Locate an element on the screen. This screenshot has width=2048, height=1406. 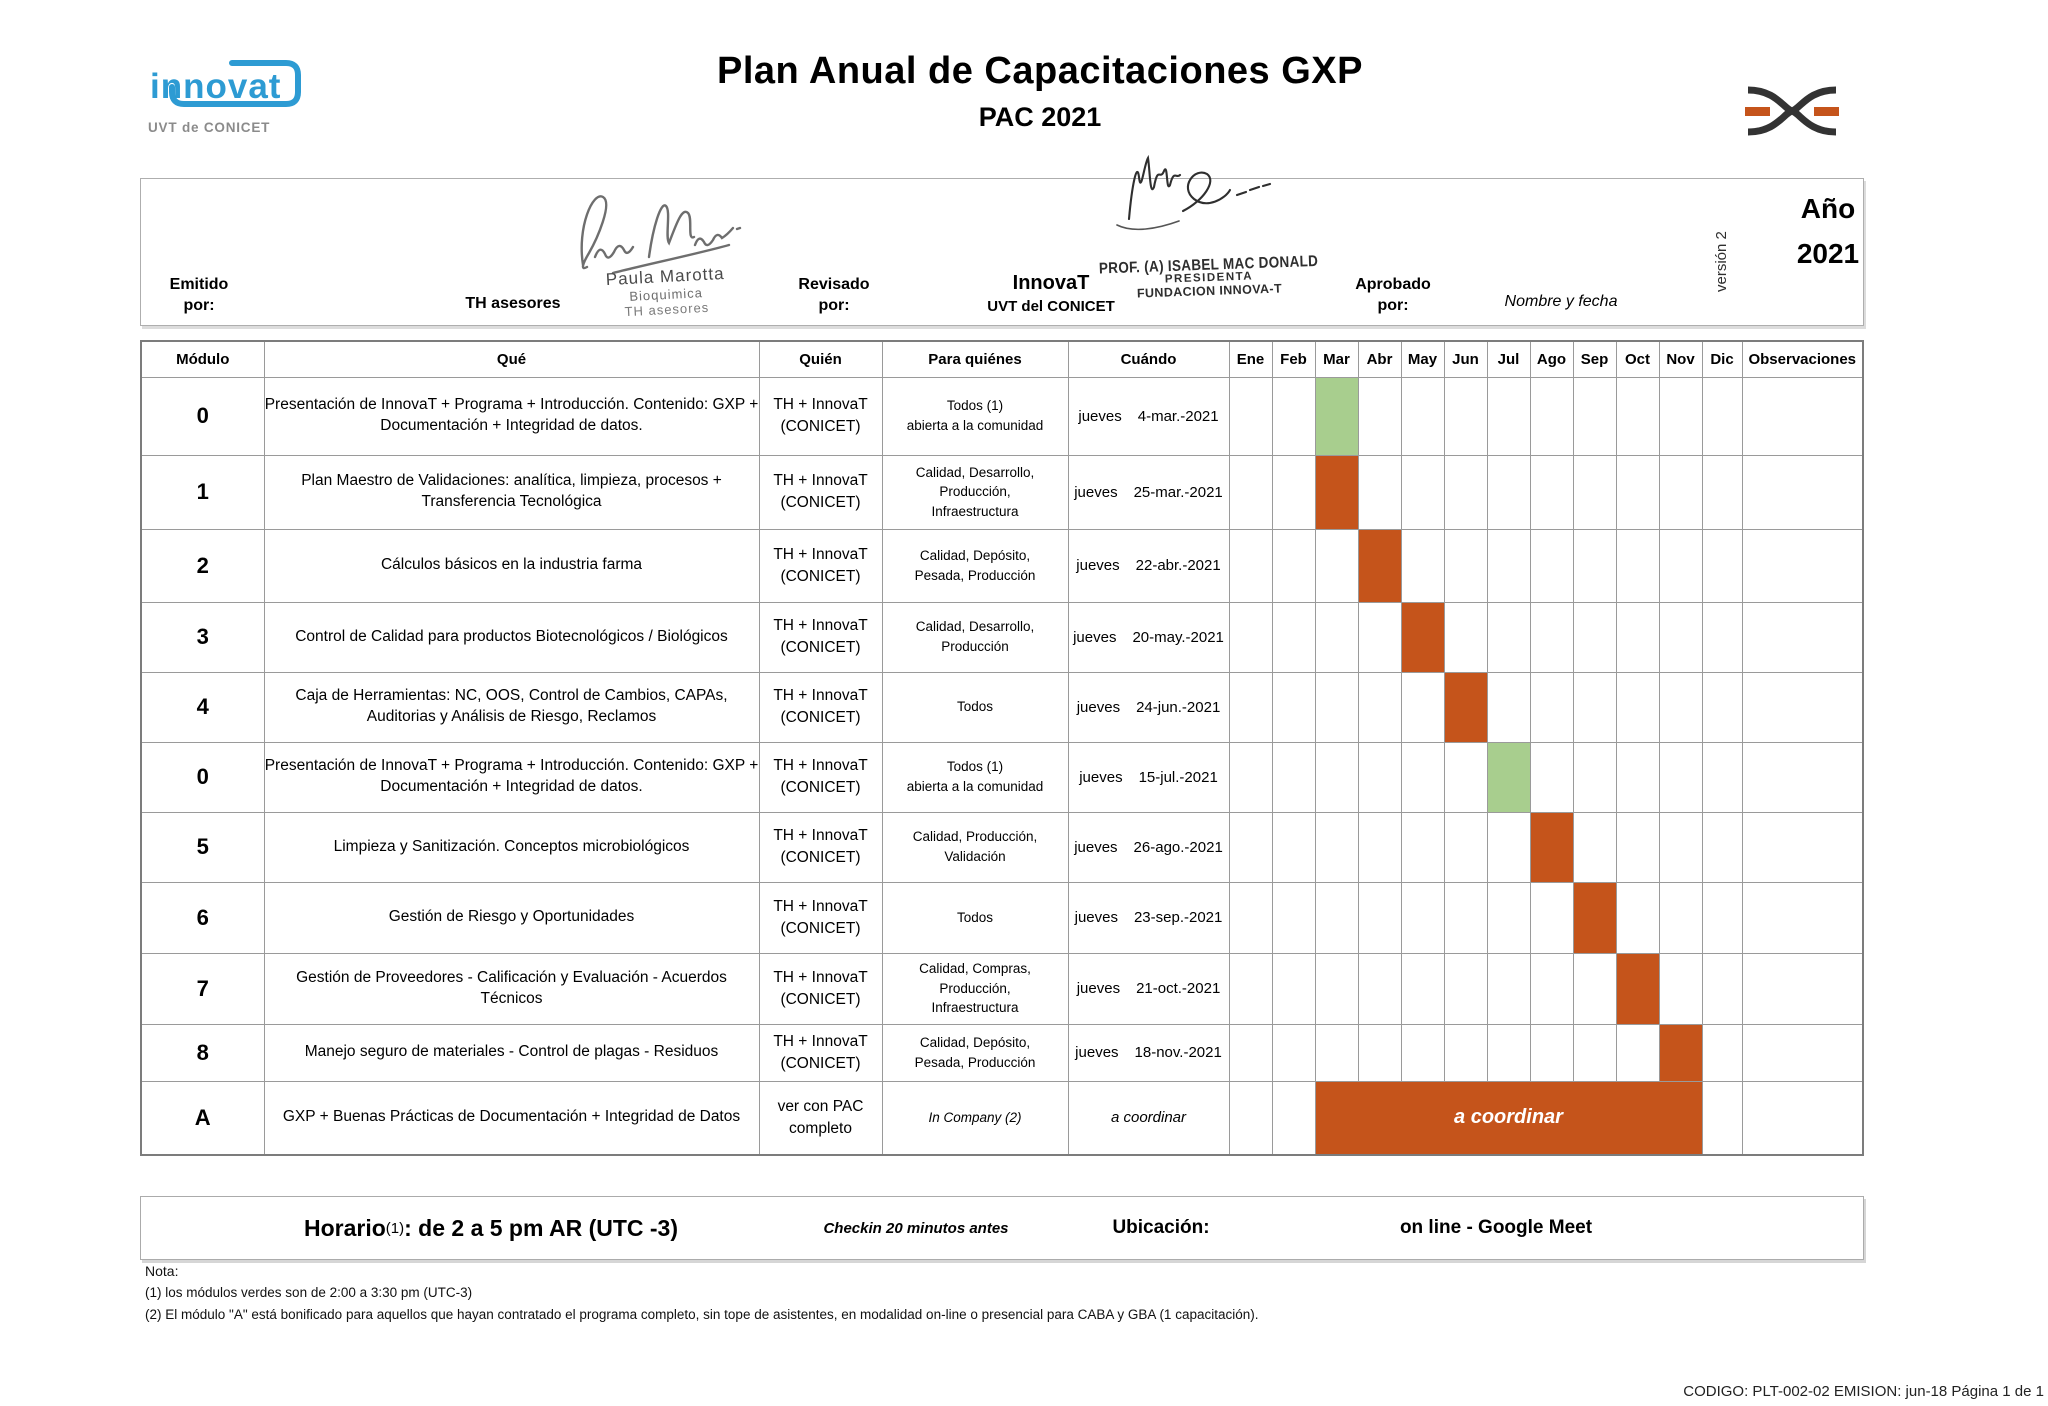
cell-cuando: jueves 18-nov.-2021 is located at coordinates (1148, 1052).